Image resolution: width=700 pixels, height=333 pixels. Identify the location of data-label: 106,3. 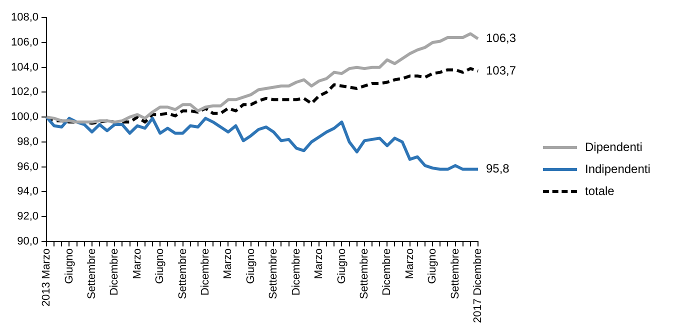
(501, 38).